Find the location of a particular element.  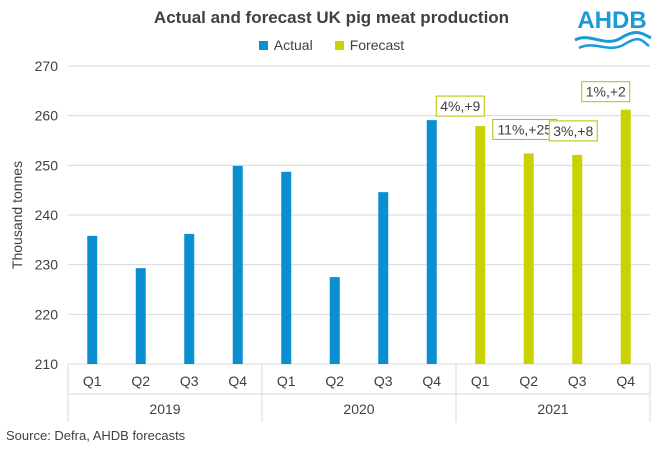

y-tick-label: 230 is located at coordinates (47, 265).